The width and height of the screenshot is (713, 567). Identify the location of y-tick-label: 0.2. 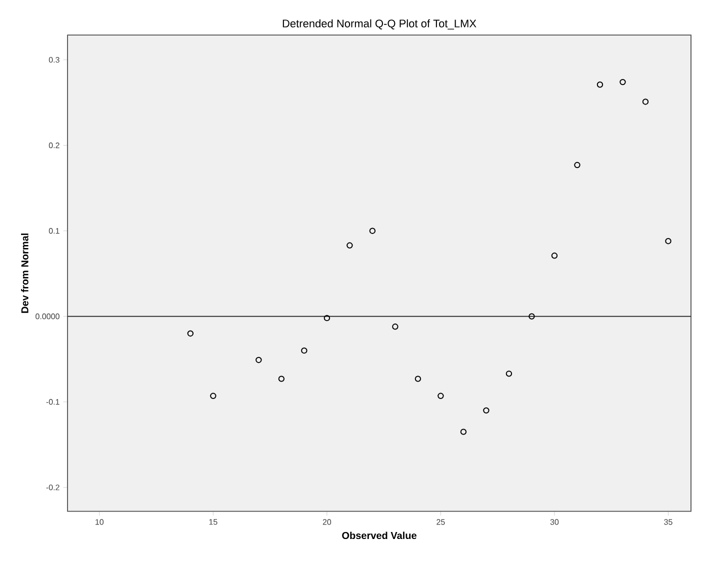
(54, 145).